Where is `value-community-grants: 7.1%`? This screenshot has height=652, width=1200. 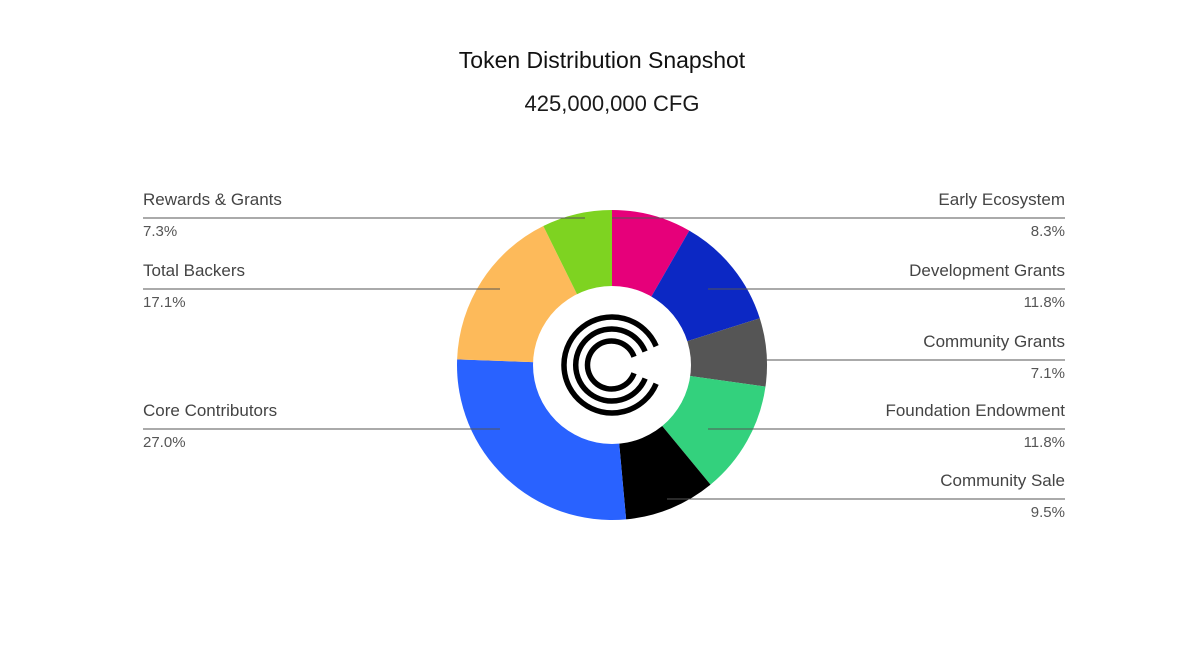 value-community-grants: 7.1% is located at coordinates (1048, 373).